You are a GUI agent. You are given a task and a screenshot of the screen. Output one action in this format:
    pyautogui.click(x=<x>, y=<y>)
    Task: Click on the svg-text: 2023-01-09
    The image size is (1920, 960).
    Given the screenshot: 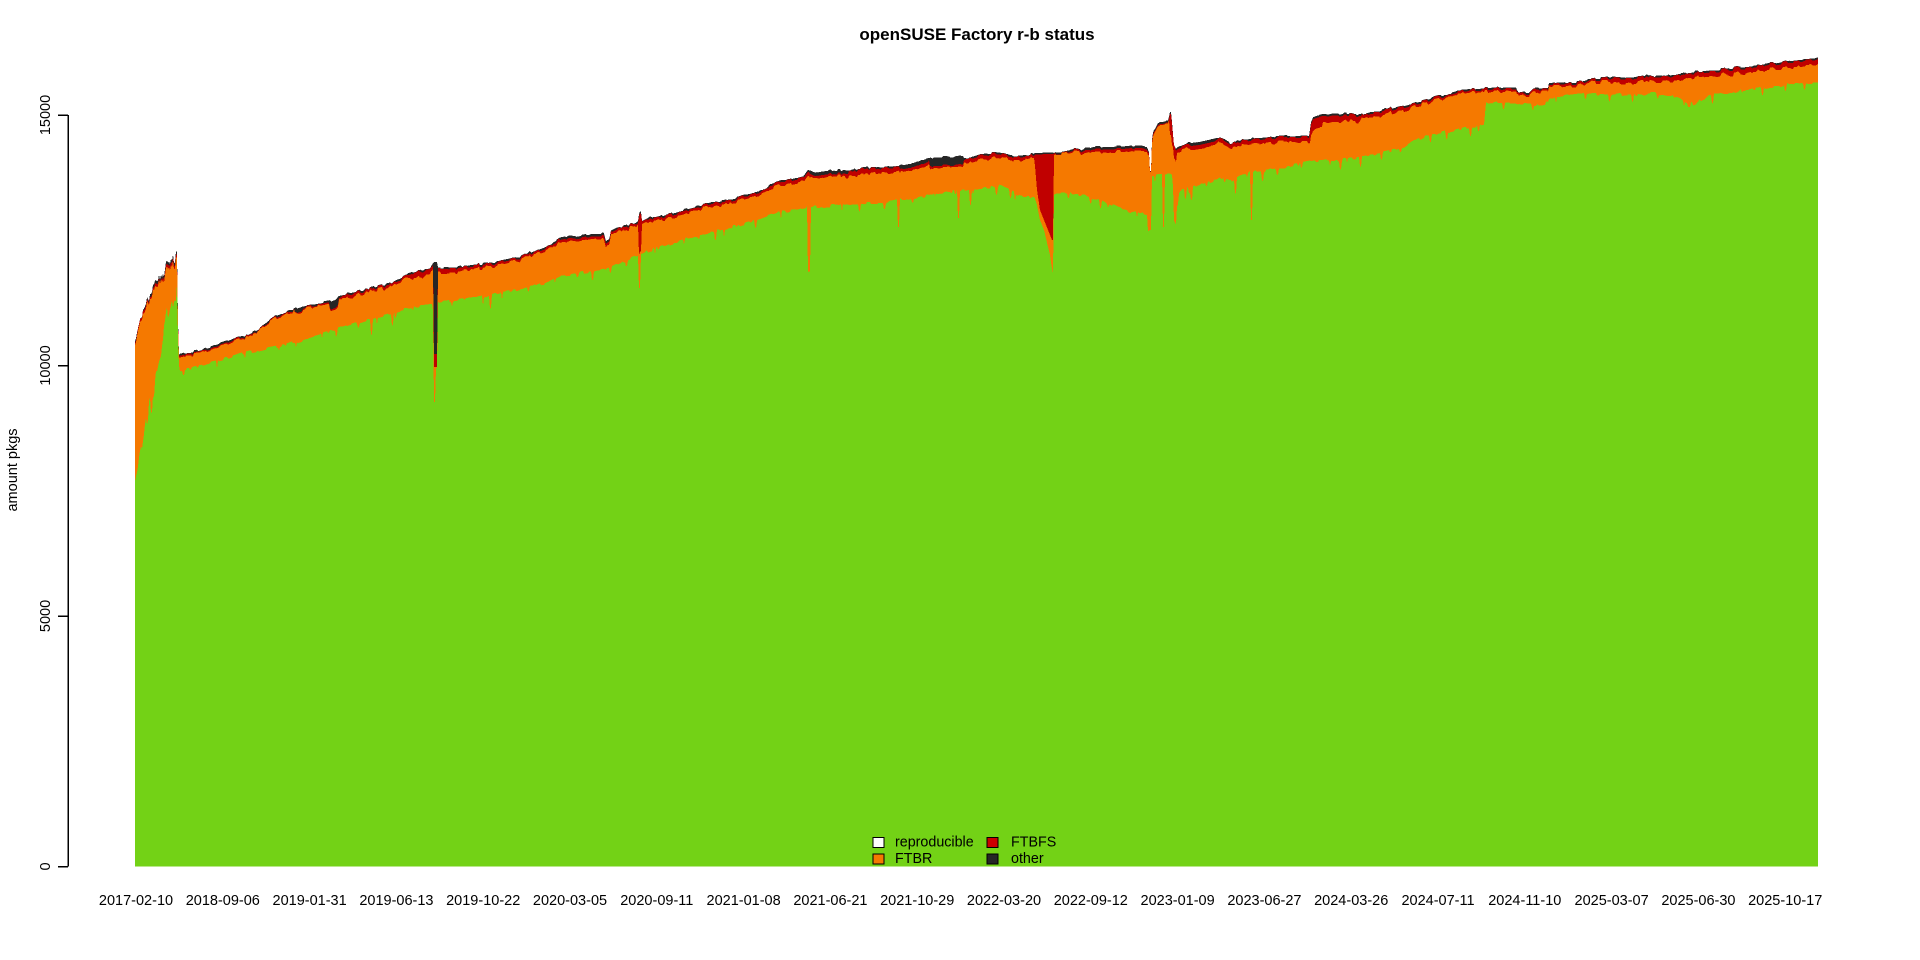 What is the action you would take?
    pyautogui.click(x=1178, y=901)
    